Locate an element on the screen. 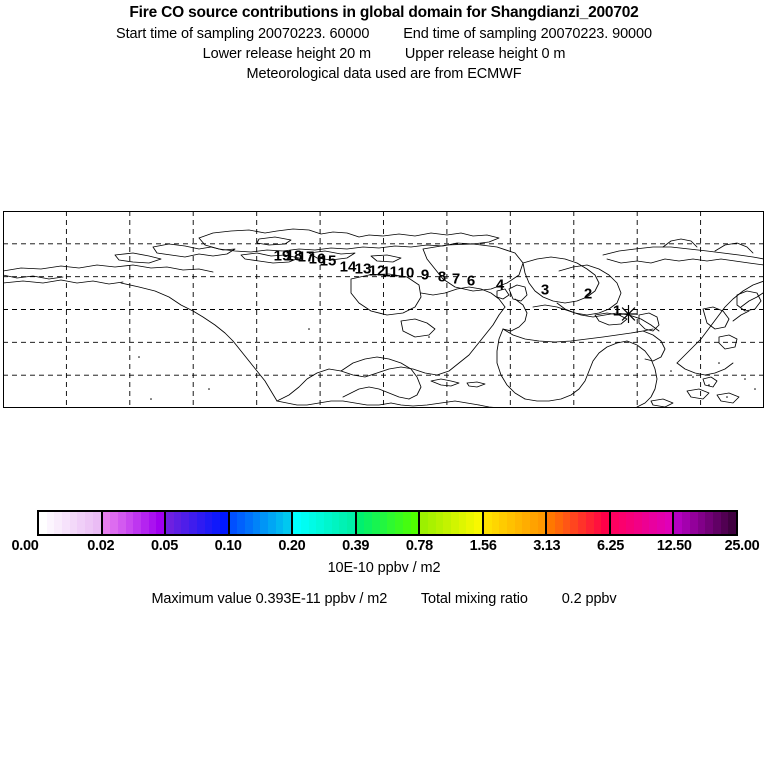 This screenshot has height=768, width=768. colorbar-tick: 25.00 is located at coordinates (742, 546).